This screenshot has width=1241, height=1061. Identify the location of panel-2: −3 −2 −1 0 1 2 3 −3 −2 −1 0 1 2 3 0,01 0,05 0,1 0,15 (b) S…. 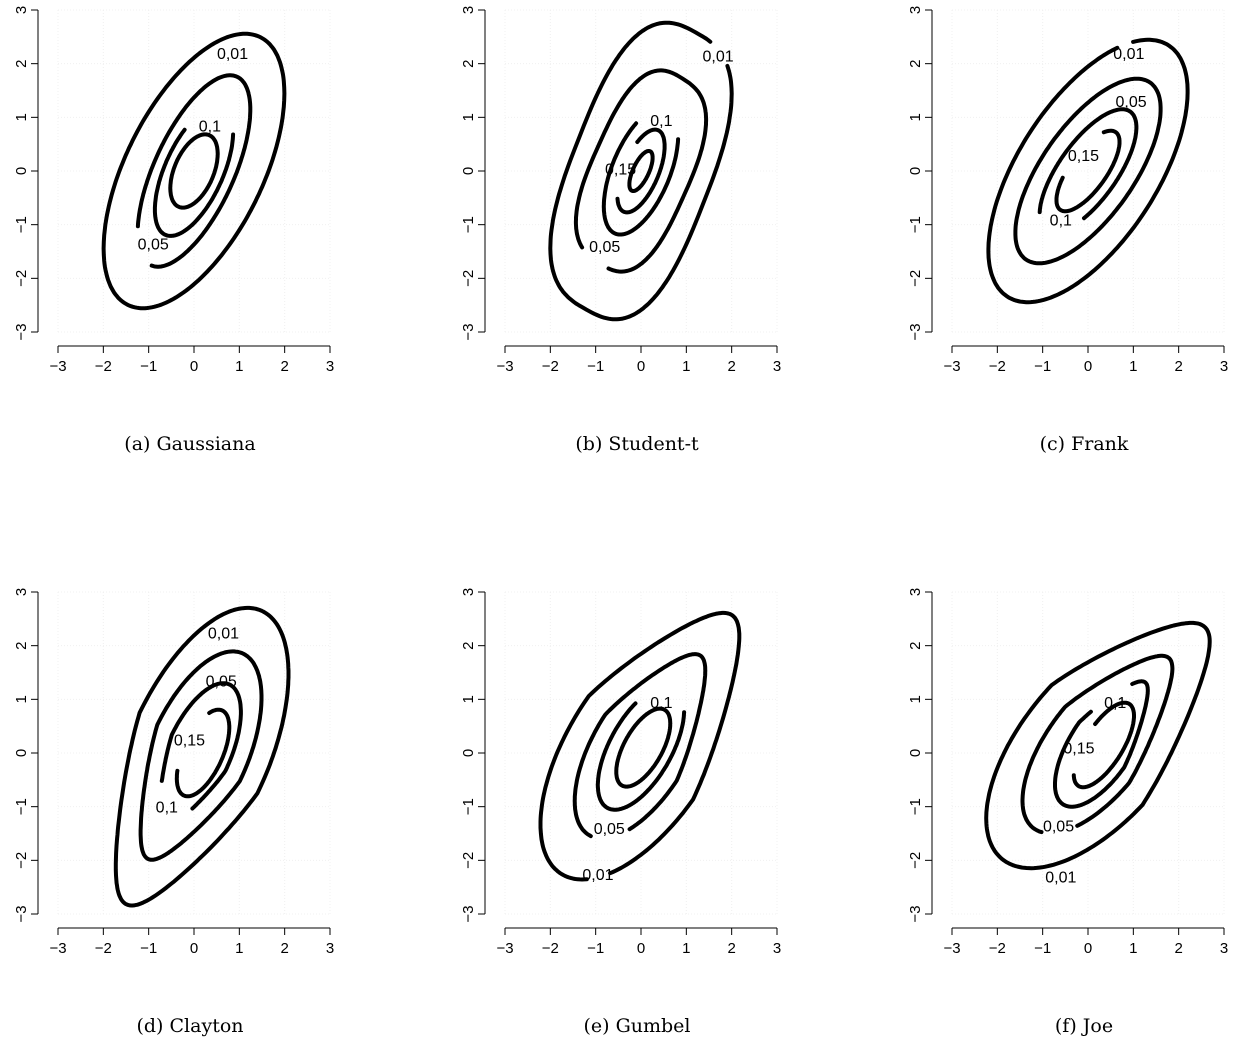
(620, 230).